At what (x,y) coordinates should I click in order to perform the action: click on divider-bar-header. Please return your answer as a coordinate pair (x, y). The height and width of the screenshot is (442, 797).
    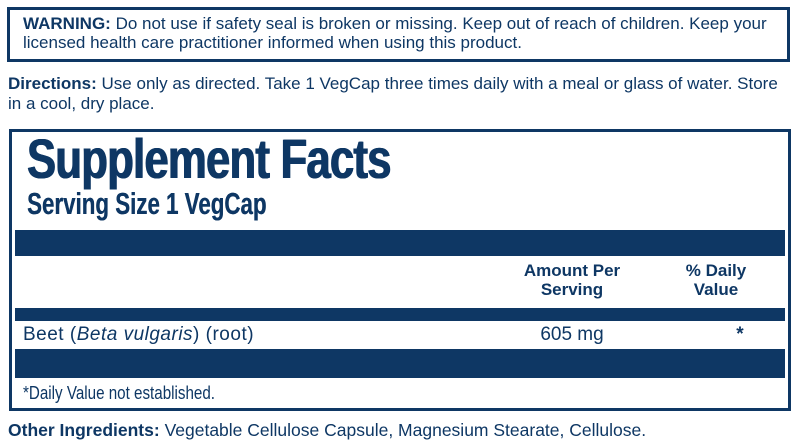
    Looking at the image, I should click on (400, 314).